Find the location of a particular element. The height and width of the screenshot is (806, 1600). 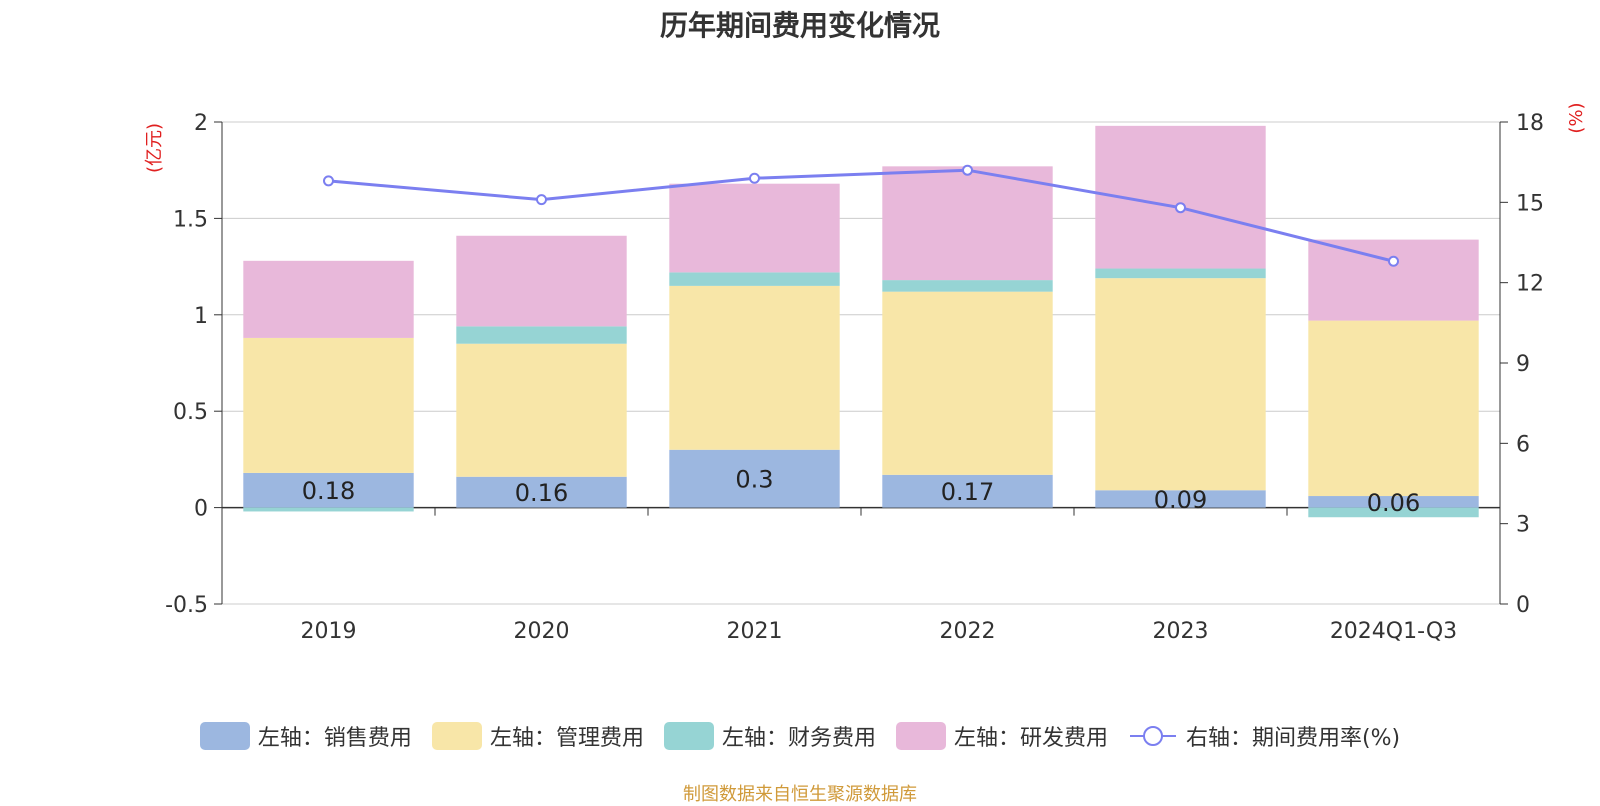

chart-legend: 左轴：销售费用 左轴：管理费用 左轴：财务费用 左轴：研发费用 右轴：期间费用率(%) is located at coordinates (800, 736).